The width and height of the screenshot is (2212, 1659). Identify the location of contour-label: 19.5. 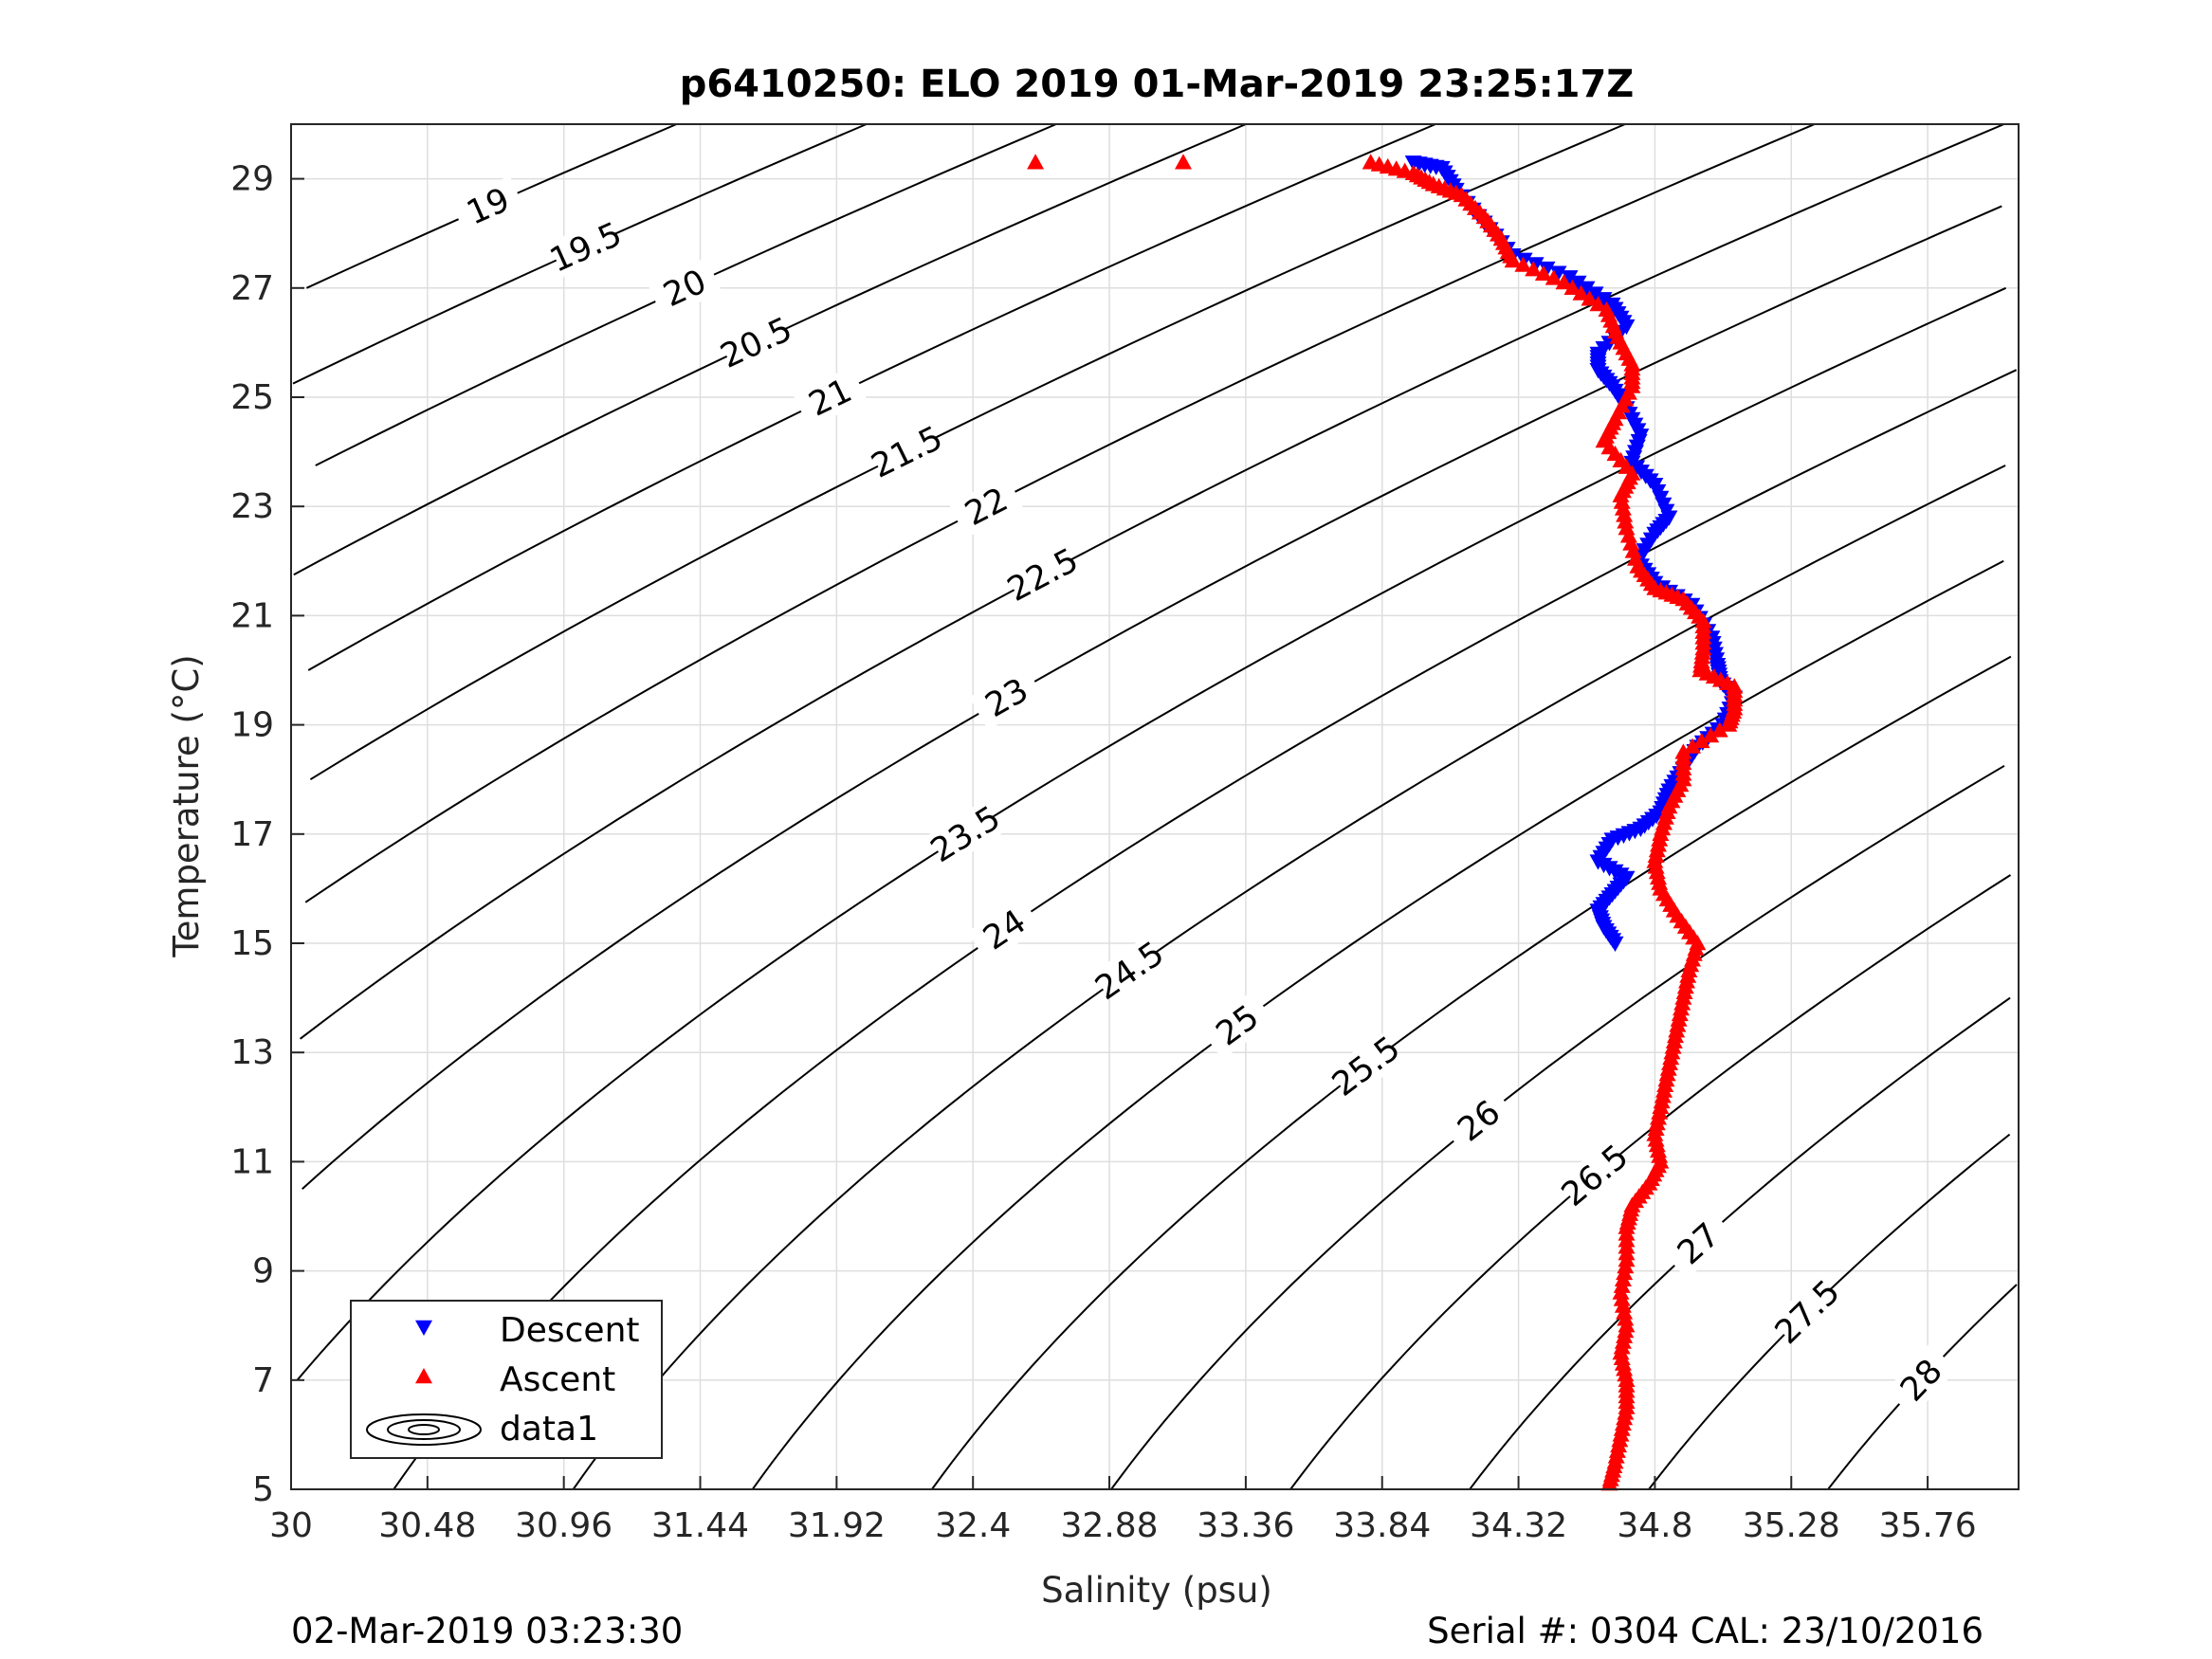
(585, 247).